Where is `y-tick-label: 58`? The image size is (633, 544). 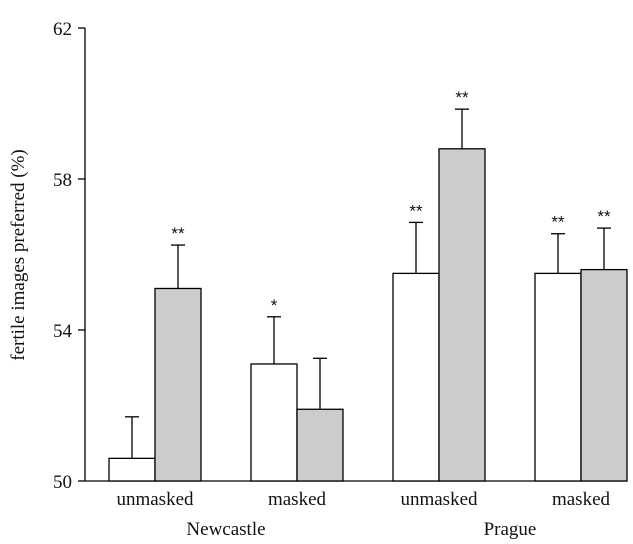 y-tick-label: 58 is located at coordinates (62, 180).